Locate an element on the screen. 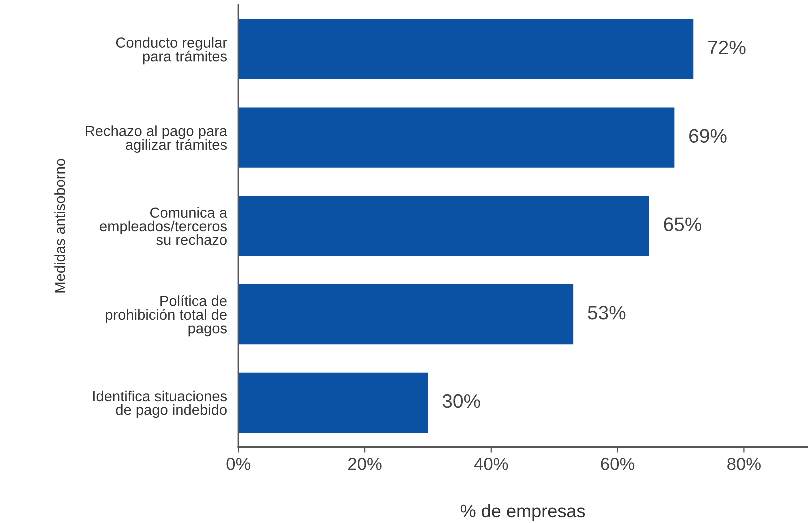 This screenshot has height=523, width=809. y-axis-title: Medidas antisoborno is located at coordinates (60, 226).